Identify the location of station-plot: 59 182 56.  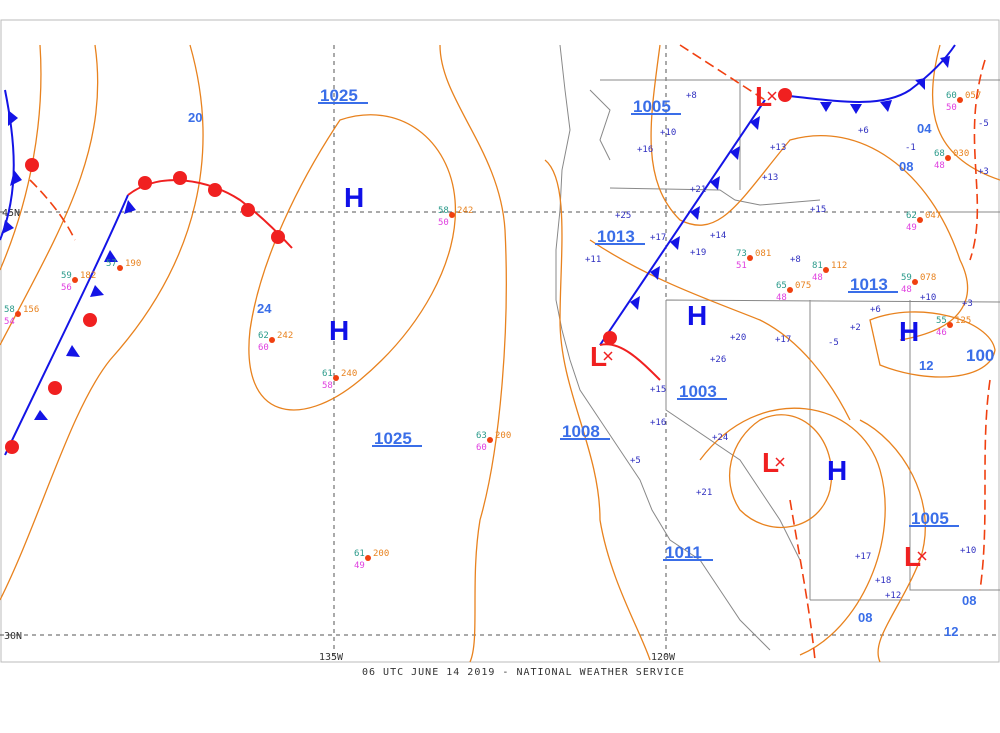
(78, 282).